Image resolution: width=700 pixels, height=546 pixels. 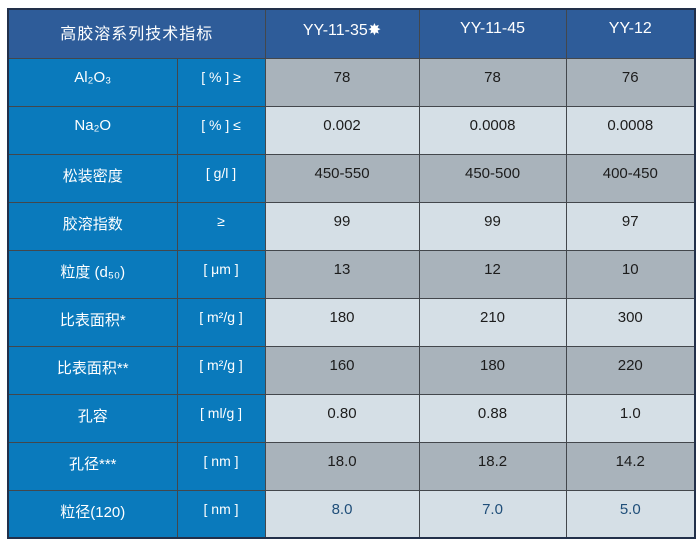 What do you see at coordinates (92, 514) in the screenshot?
I see `row-label: 粒径(120)` at bounding box center [92, 514].